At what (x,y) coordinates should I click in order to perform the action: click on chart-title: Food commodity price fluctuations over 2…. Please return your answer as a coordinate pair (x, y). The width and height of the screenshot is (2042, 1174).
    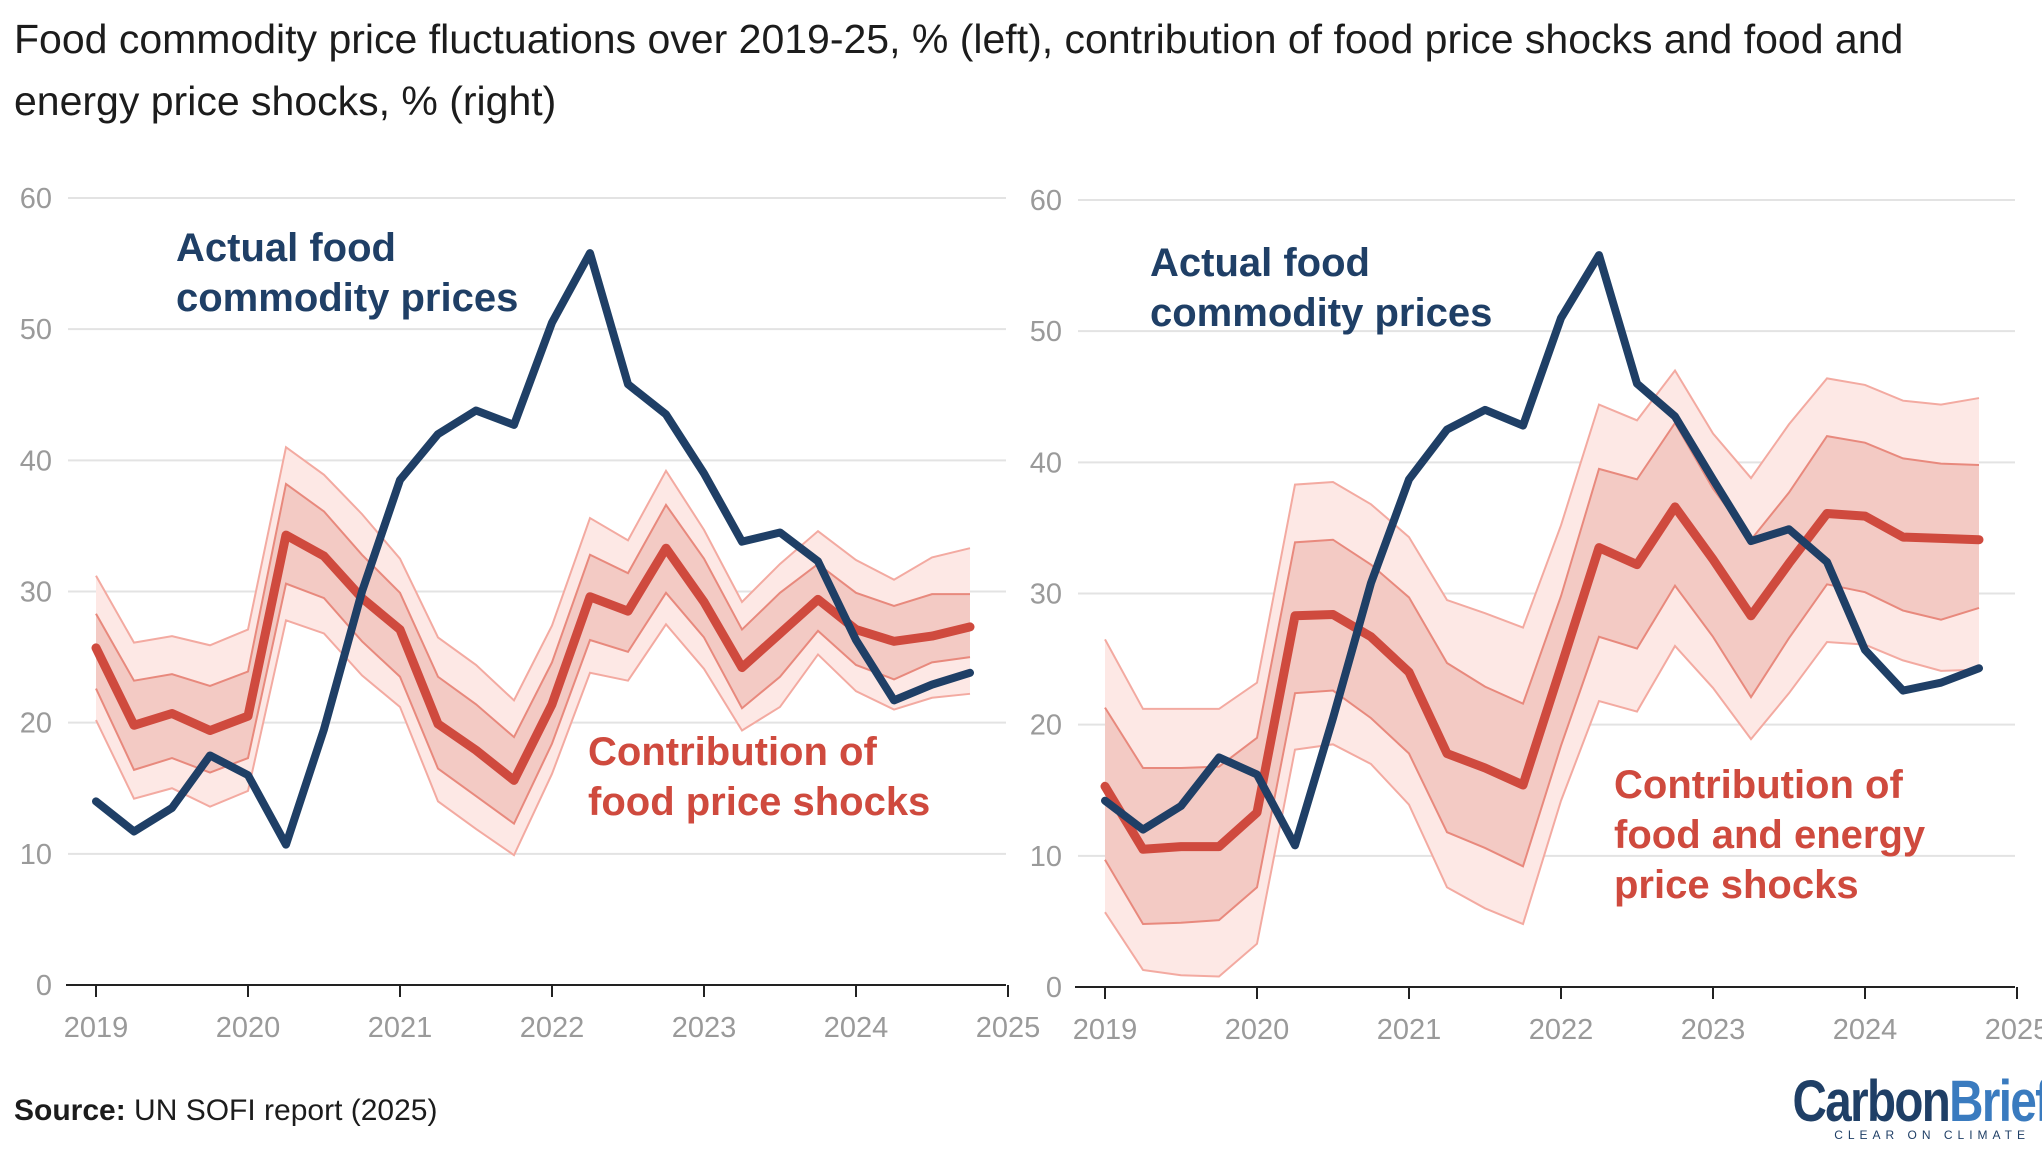
    Looking at the image, I should click on (959, 70).